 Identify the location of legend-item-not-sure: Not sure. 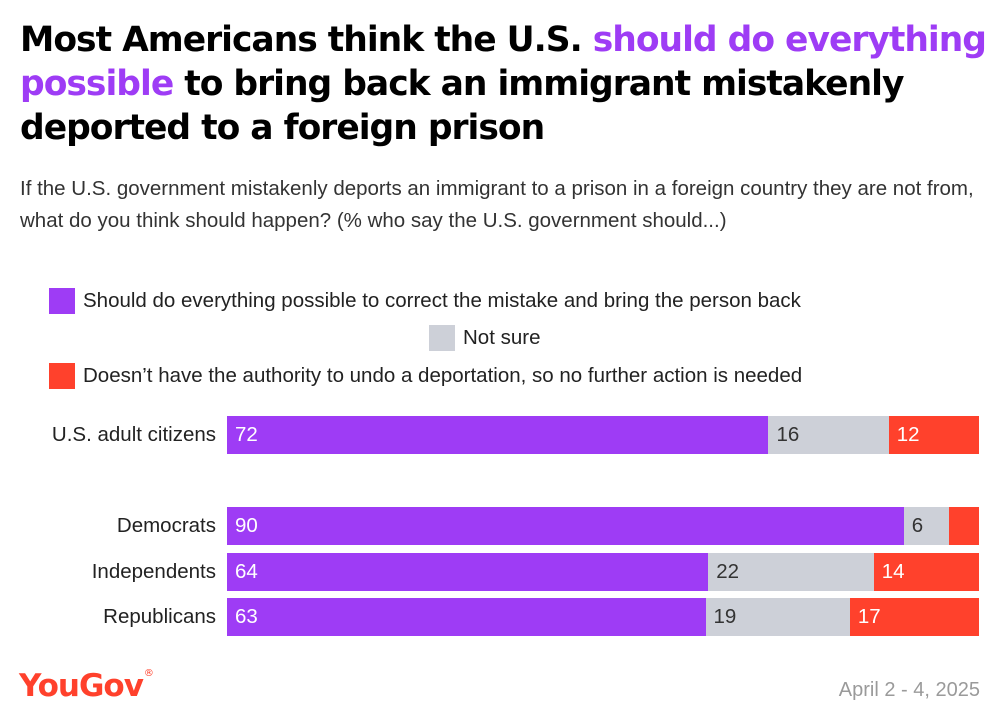
(484, 338).